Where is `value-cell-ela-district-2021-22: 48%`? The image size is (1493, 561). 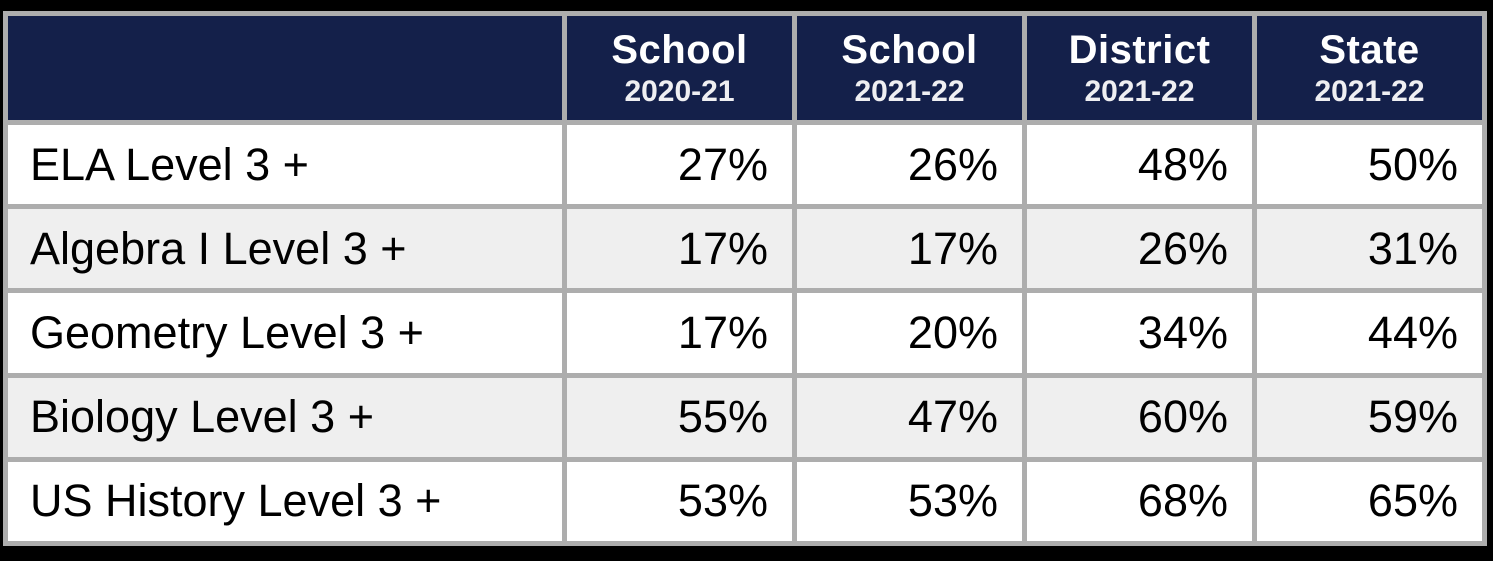
value-cell-ela-district-2021-22: 48% is located at coordinates (1139, 165).